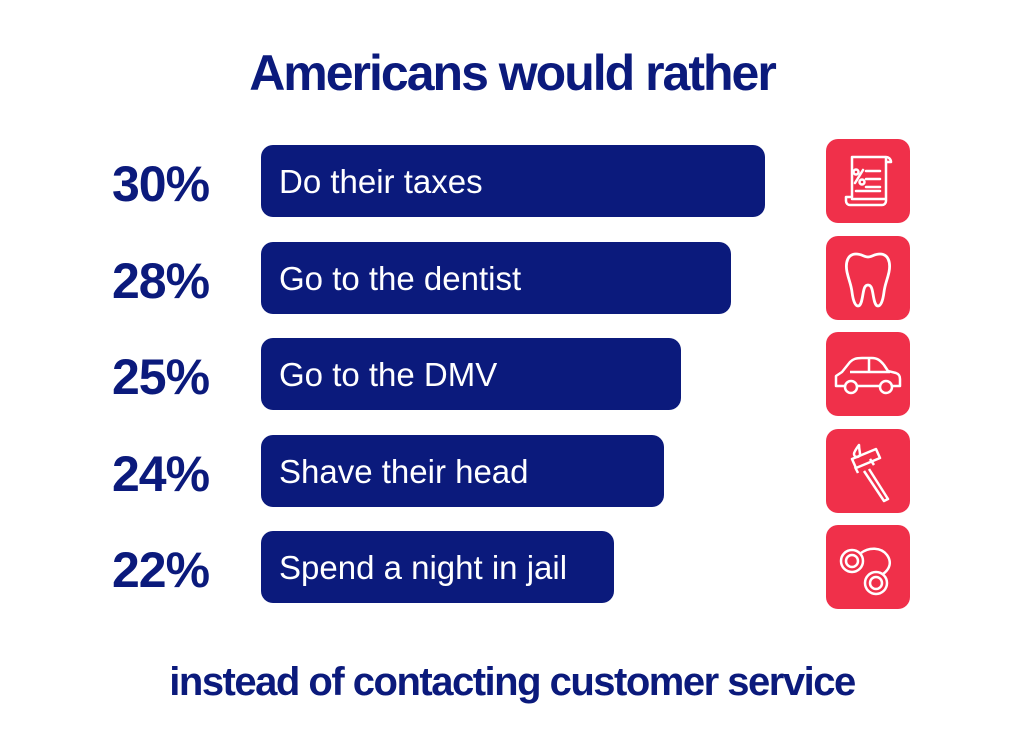 This screenshot has height=745, width=1024. I want to click on tax-document-icon, so click(868, 181).